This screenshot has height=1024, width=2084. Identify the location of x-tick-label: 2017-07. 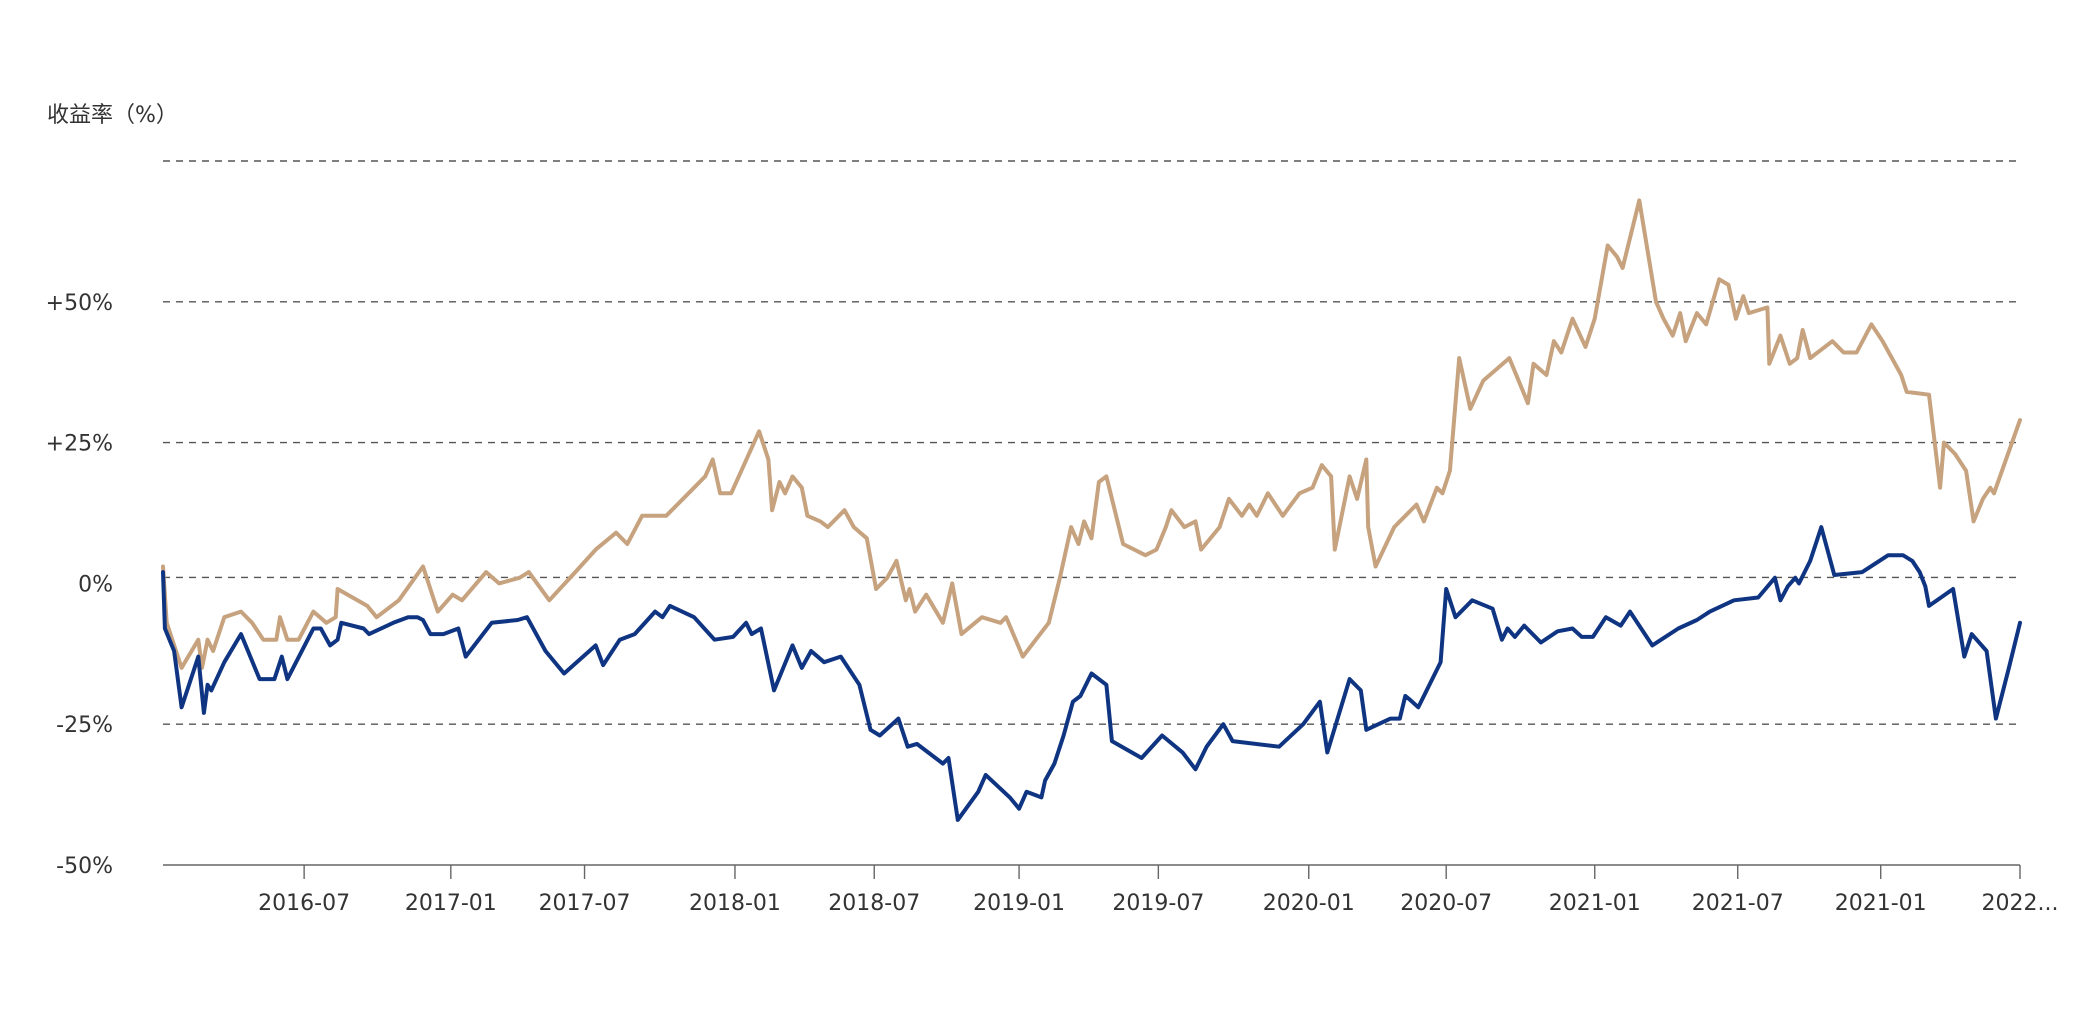
(585, 903).